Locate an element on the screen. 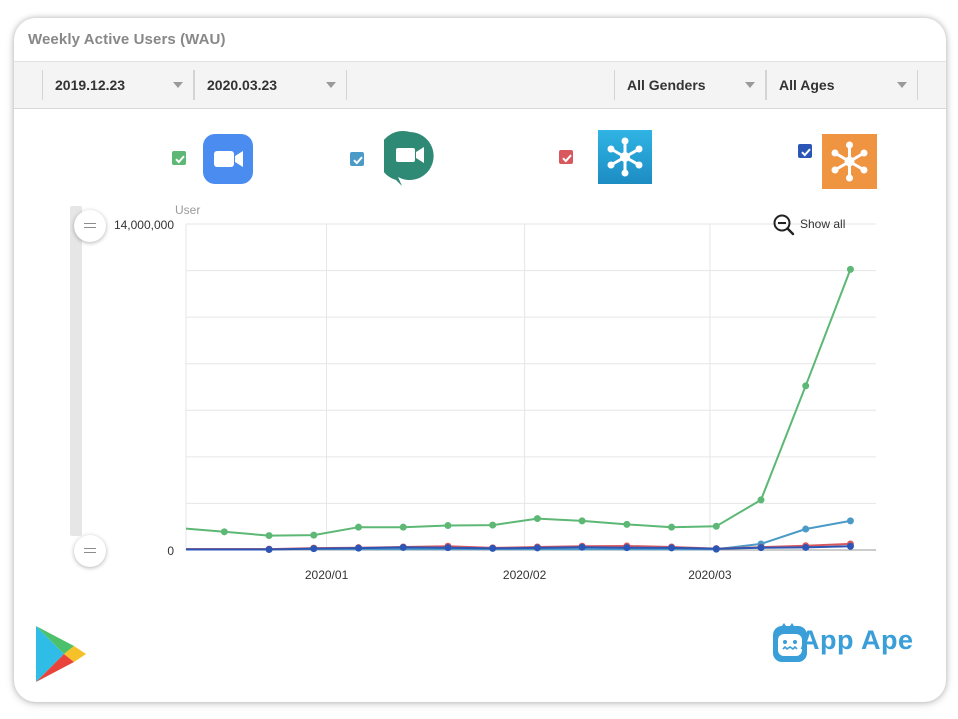 This screenshot has height=719, width=958. age-dropdown: All Ages is located at coordinates (842, 85).